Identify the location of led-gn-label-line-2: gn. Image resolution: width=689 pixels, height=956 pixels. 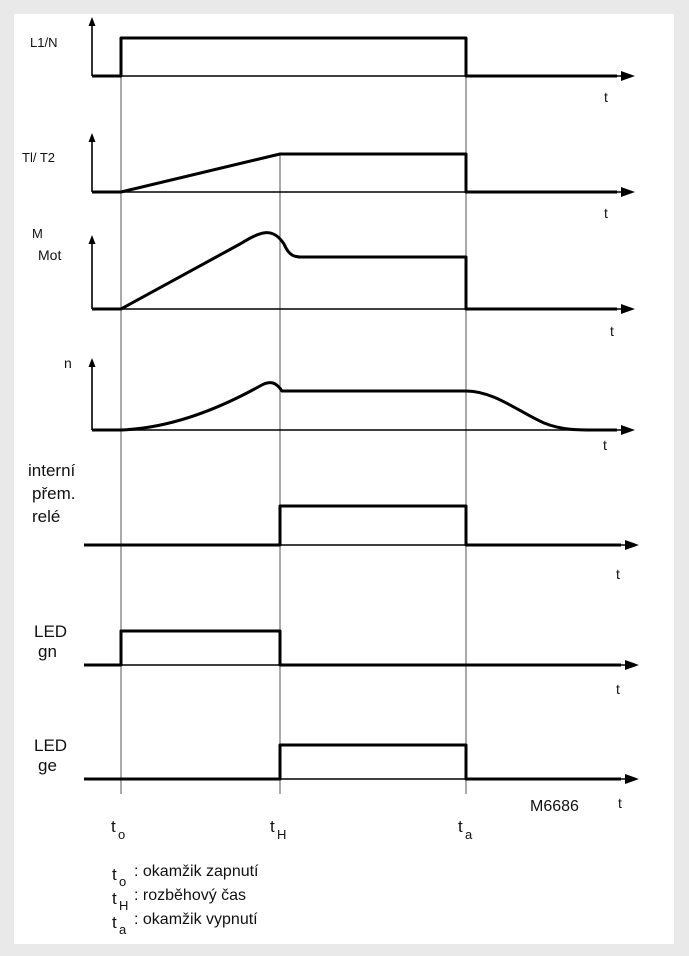
(47, 651).